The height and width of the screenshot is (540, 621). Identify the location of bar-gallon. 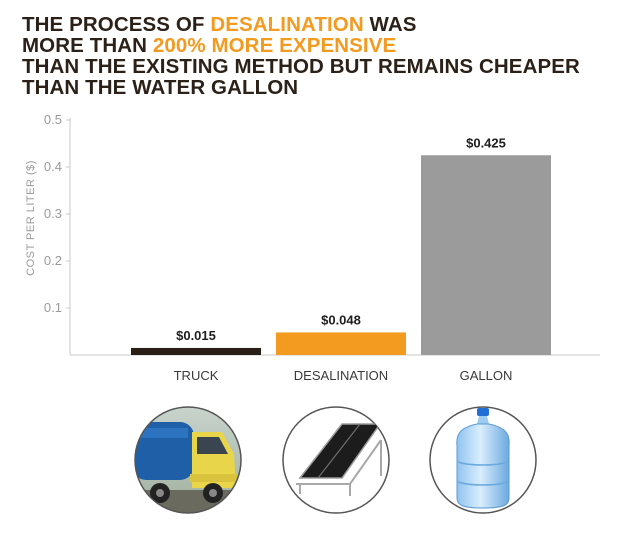
(486, 255).